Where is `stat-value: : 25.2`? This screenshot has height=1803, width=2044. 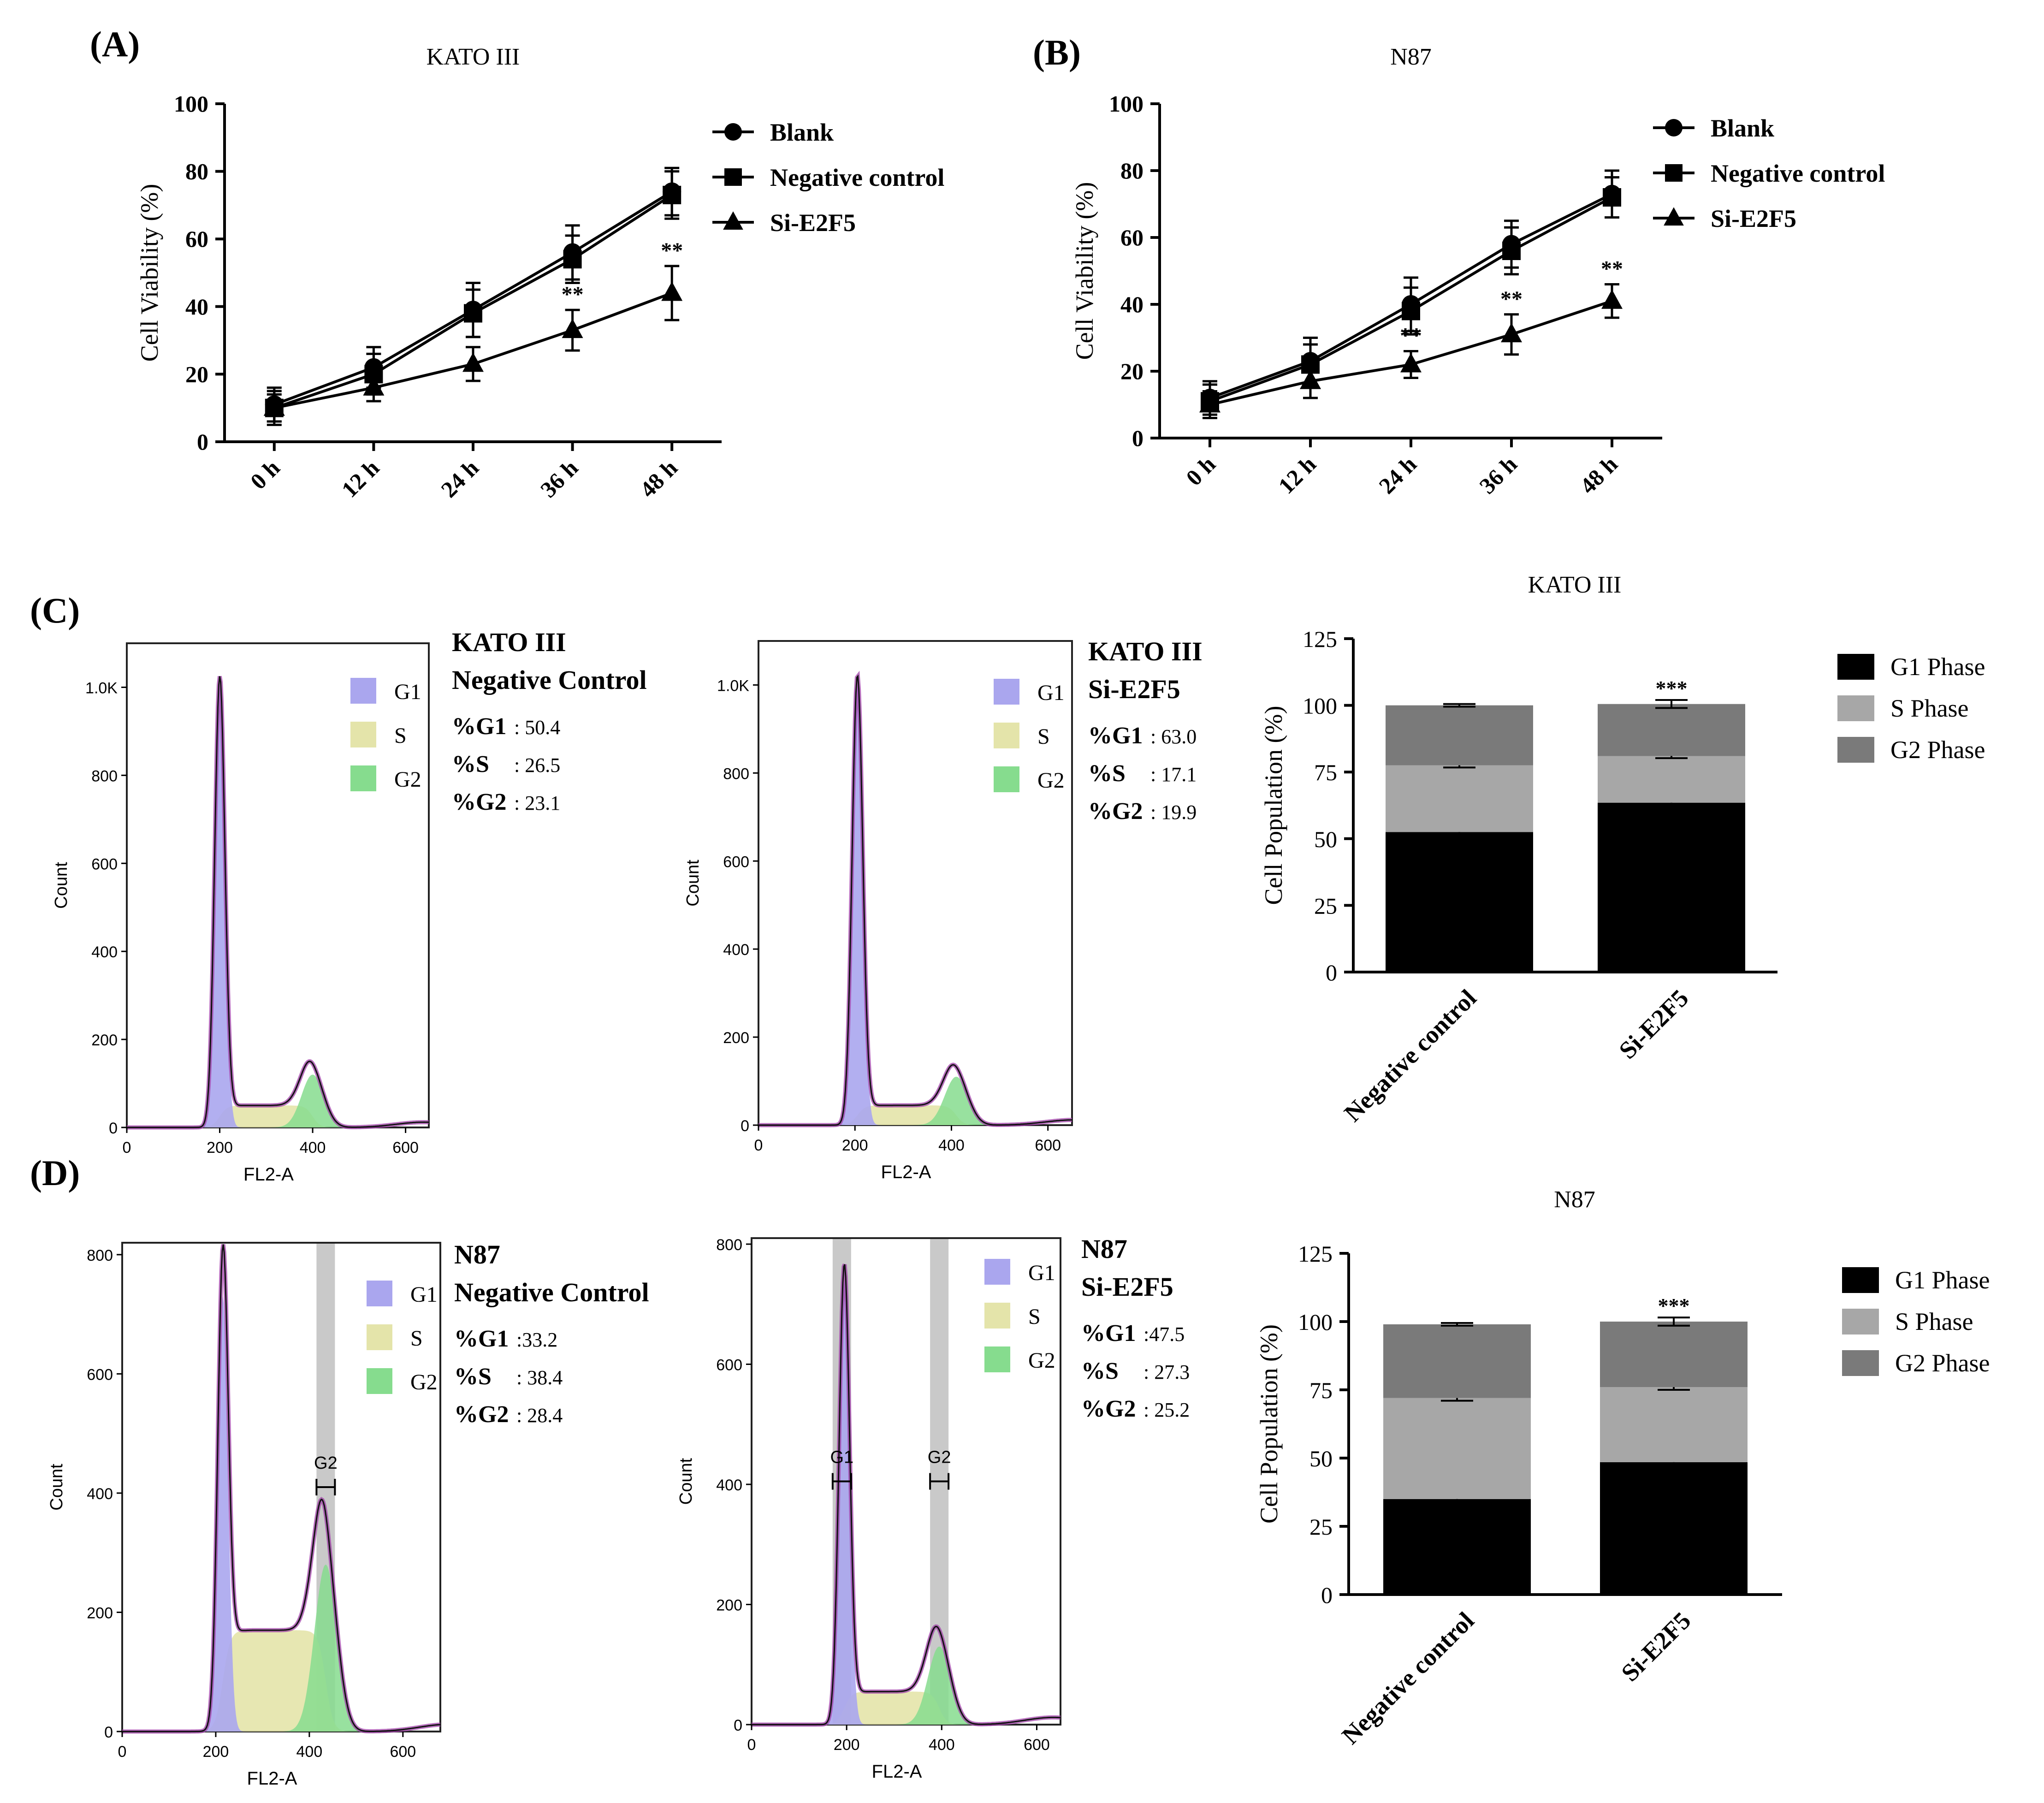 stat-value: : 25.2 is located at coordinates (1166, 1410).